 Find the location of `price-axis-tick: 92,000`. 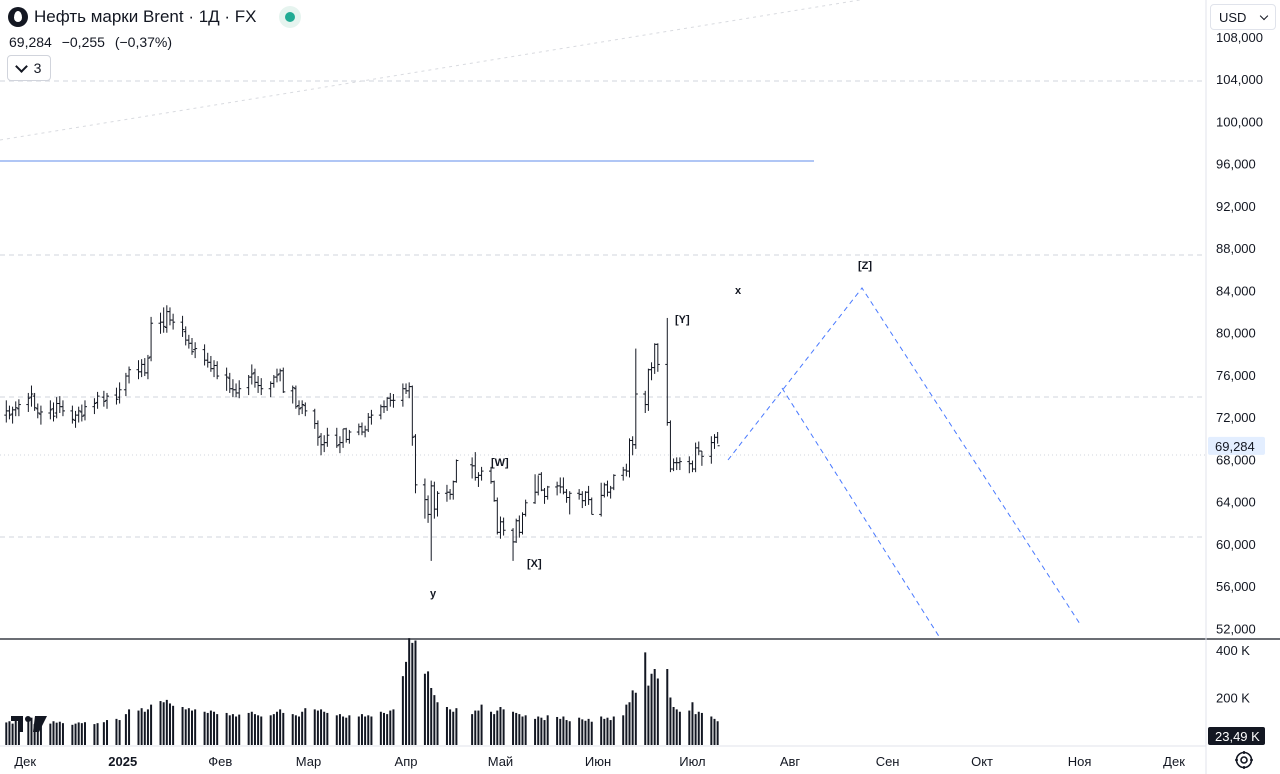

price-axis-tick: 92,000 is located at coordinates (1236, 206).